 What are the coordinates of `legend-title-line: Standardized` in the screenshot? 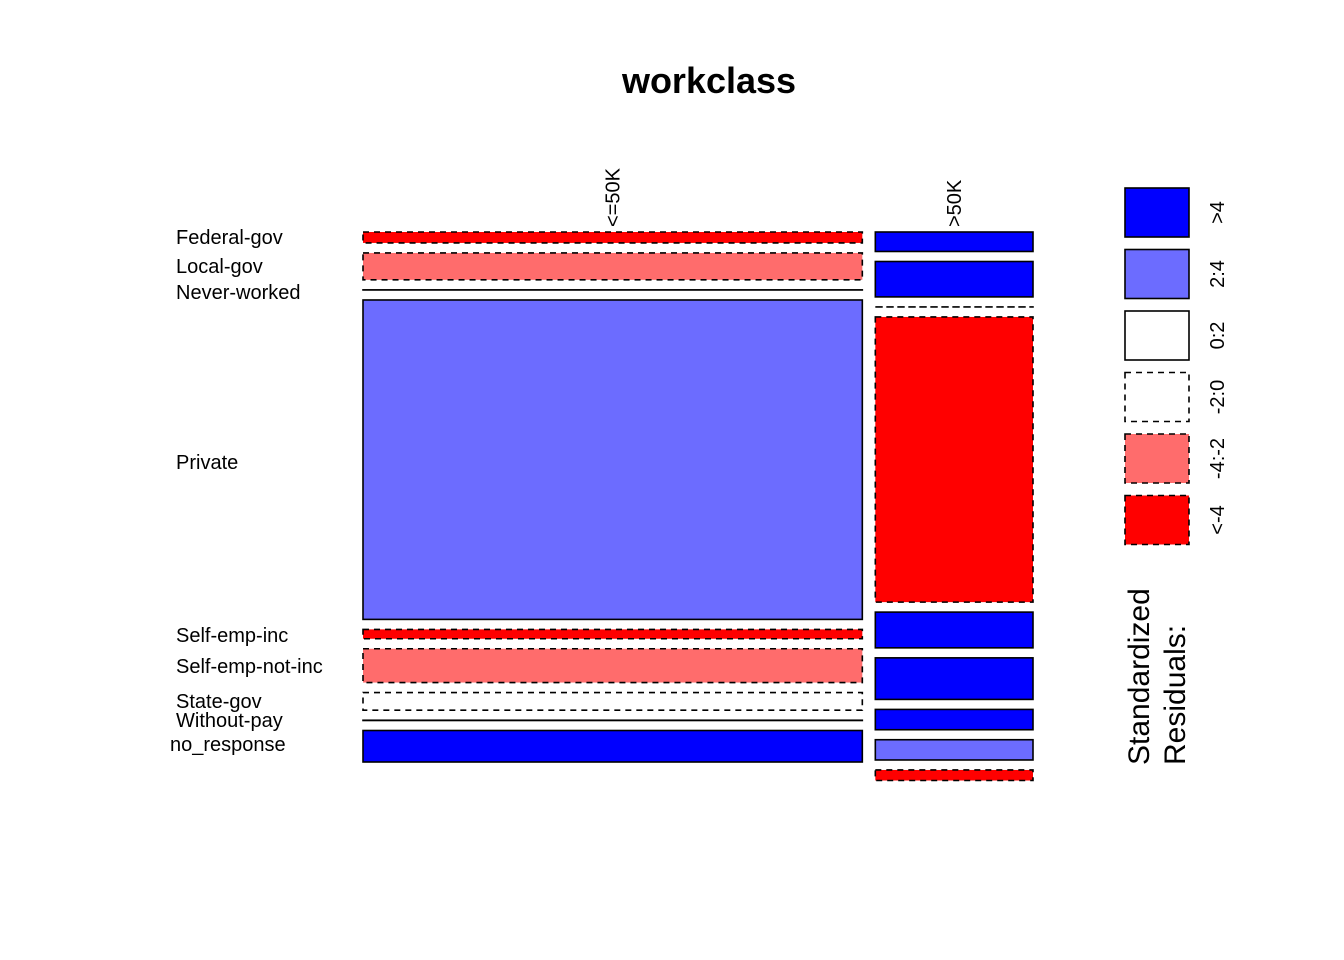 It's located at (1139, 676).